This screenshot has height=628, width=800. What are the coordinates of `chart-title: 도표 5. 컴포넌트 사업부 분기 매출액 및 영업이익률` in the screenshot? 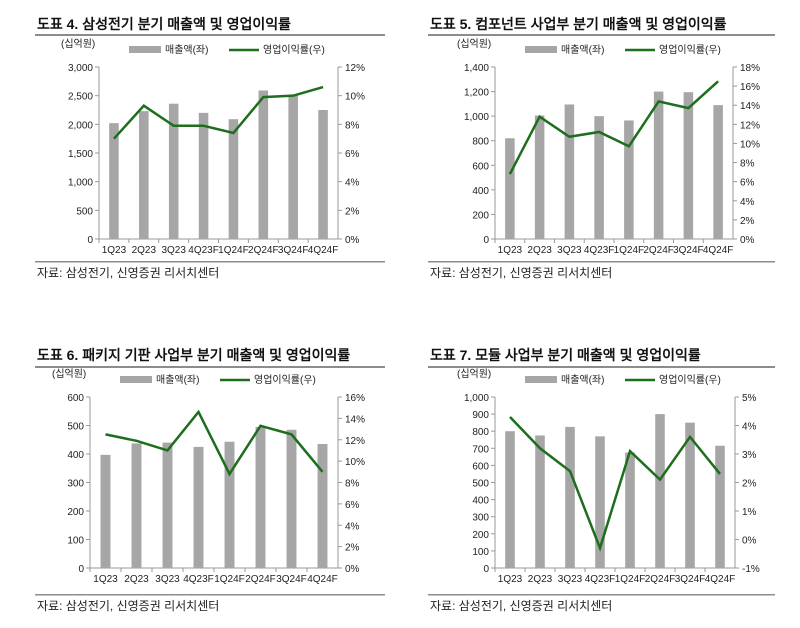 It's located at (578, 24).